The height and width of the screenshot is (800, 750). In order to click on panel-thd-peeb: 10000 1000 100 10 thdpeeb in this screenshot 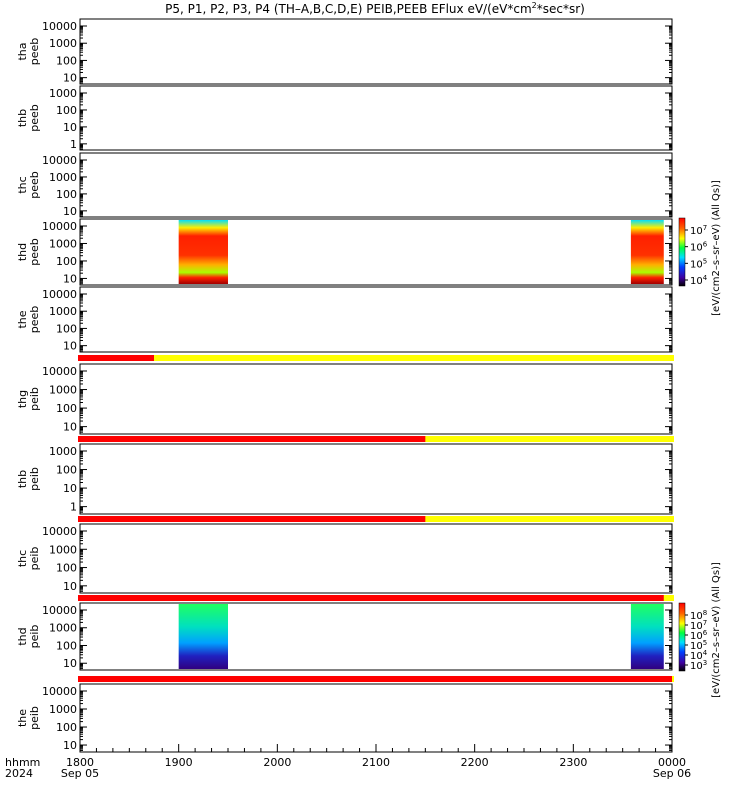, I will do `click(344, 252)`.